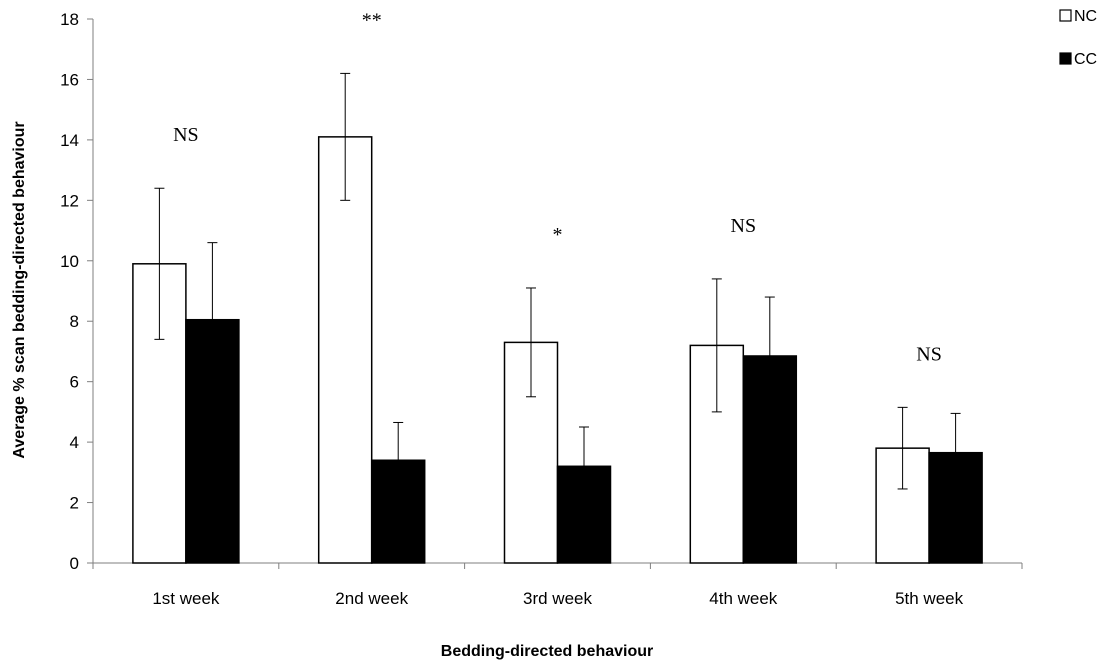  Describe the element at coordinates (929, 598) in the screenshot. I see `x-tick-label: 5th week` at that location.